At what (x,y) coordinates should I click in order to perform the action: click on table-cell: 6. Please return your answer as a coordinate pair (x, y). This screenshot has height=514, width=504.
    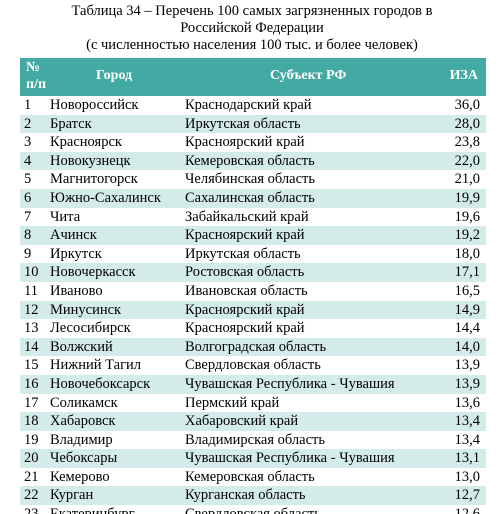
    Looking at the image, I should click on (28, 197).